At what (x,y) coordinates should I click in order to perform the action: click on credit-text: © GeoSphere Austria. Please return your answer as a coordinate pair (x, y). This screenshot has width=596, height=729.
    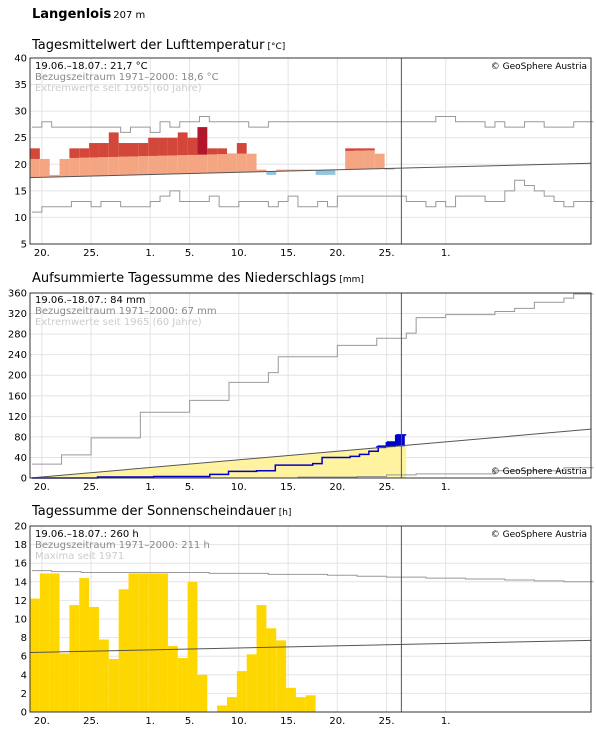
    Looking at the image, I should click on (539, 67).